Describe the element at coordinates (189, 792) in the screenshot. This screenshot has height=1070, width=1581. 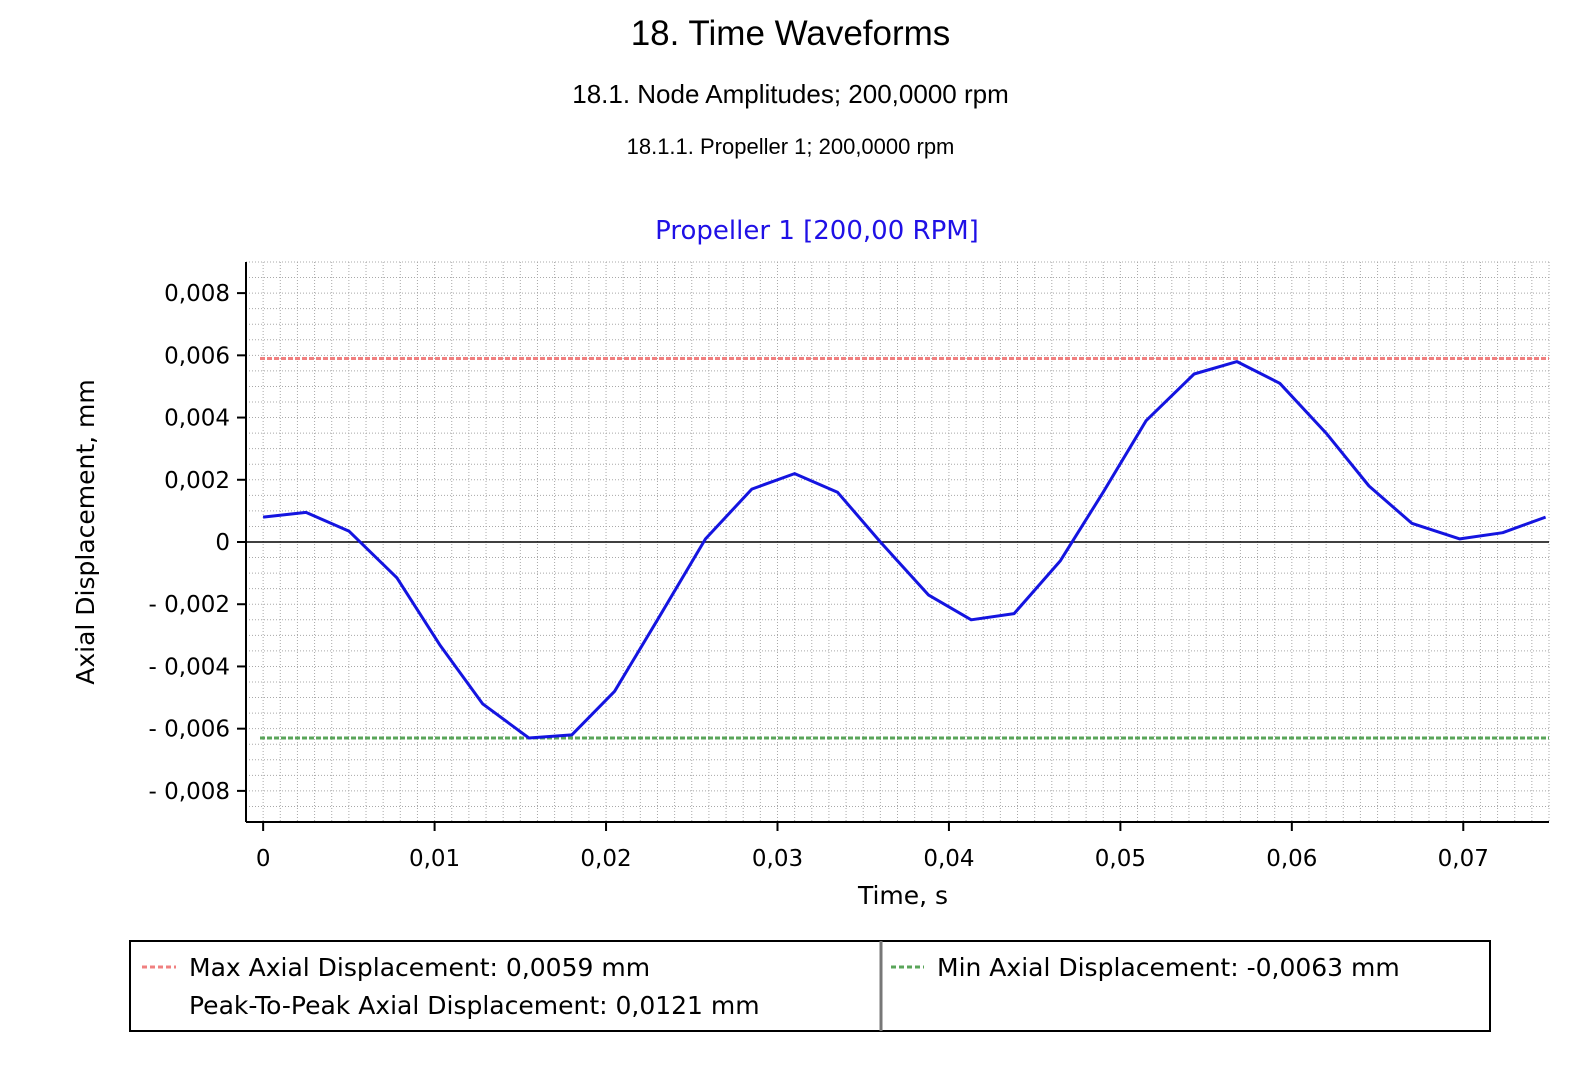
I see `y-tick-label: - 0,008` at that location.